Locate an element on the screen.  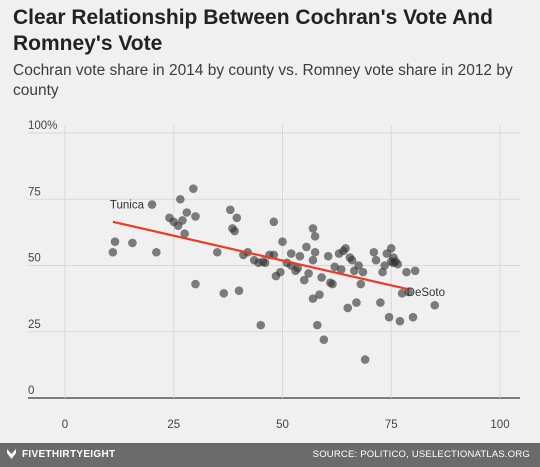
trend-line-group is located at coordinates (260, 255).